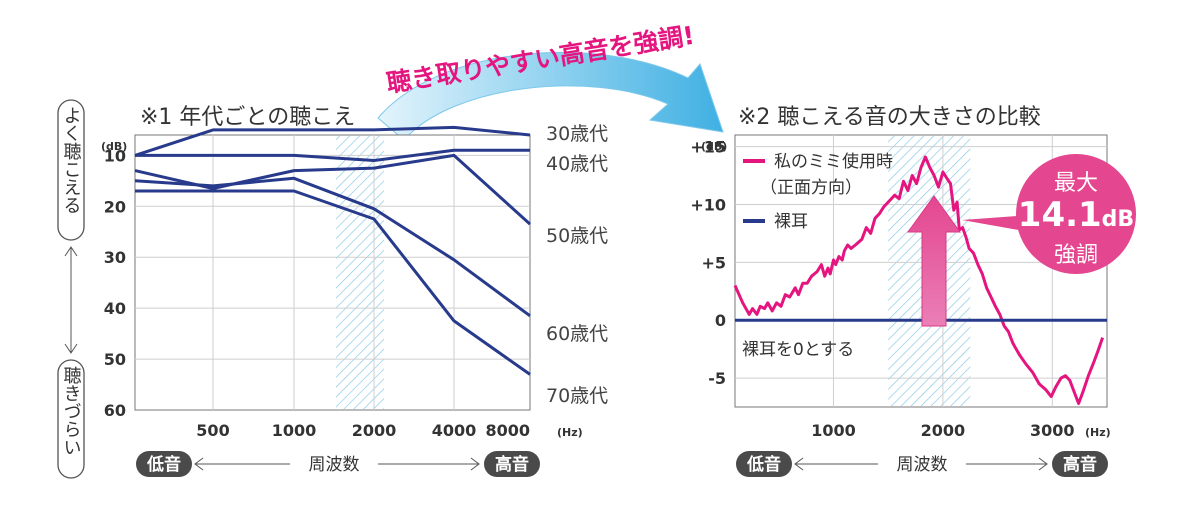 The width and height of the screenshot is (1200, 508). What do you see at coordinates (713, 262) in the screenshot?
I see `chart2-ytick-3: +5` at bounding box center [713, 262].